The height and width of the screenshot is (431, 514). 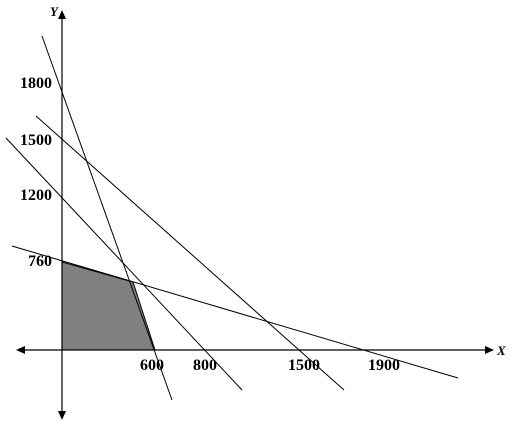 What do you see at coordinates (384, 365) in the screenshot?
I see `x-tick-label: 1900` at bounding box center [384, 365].